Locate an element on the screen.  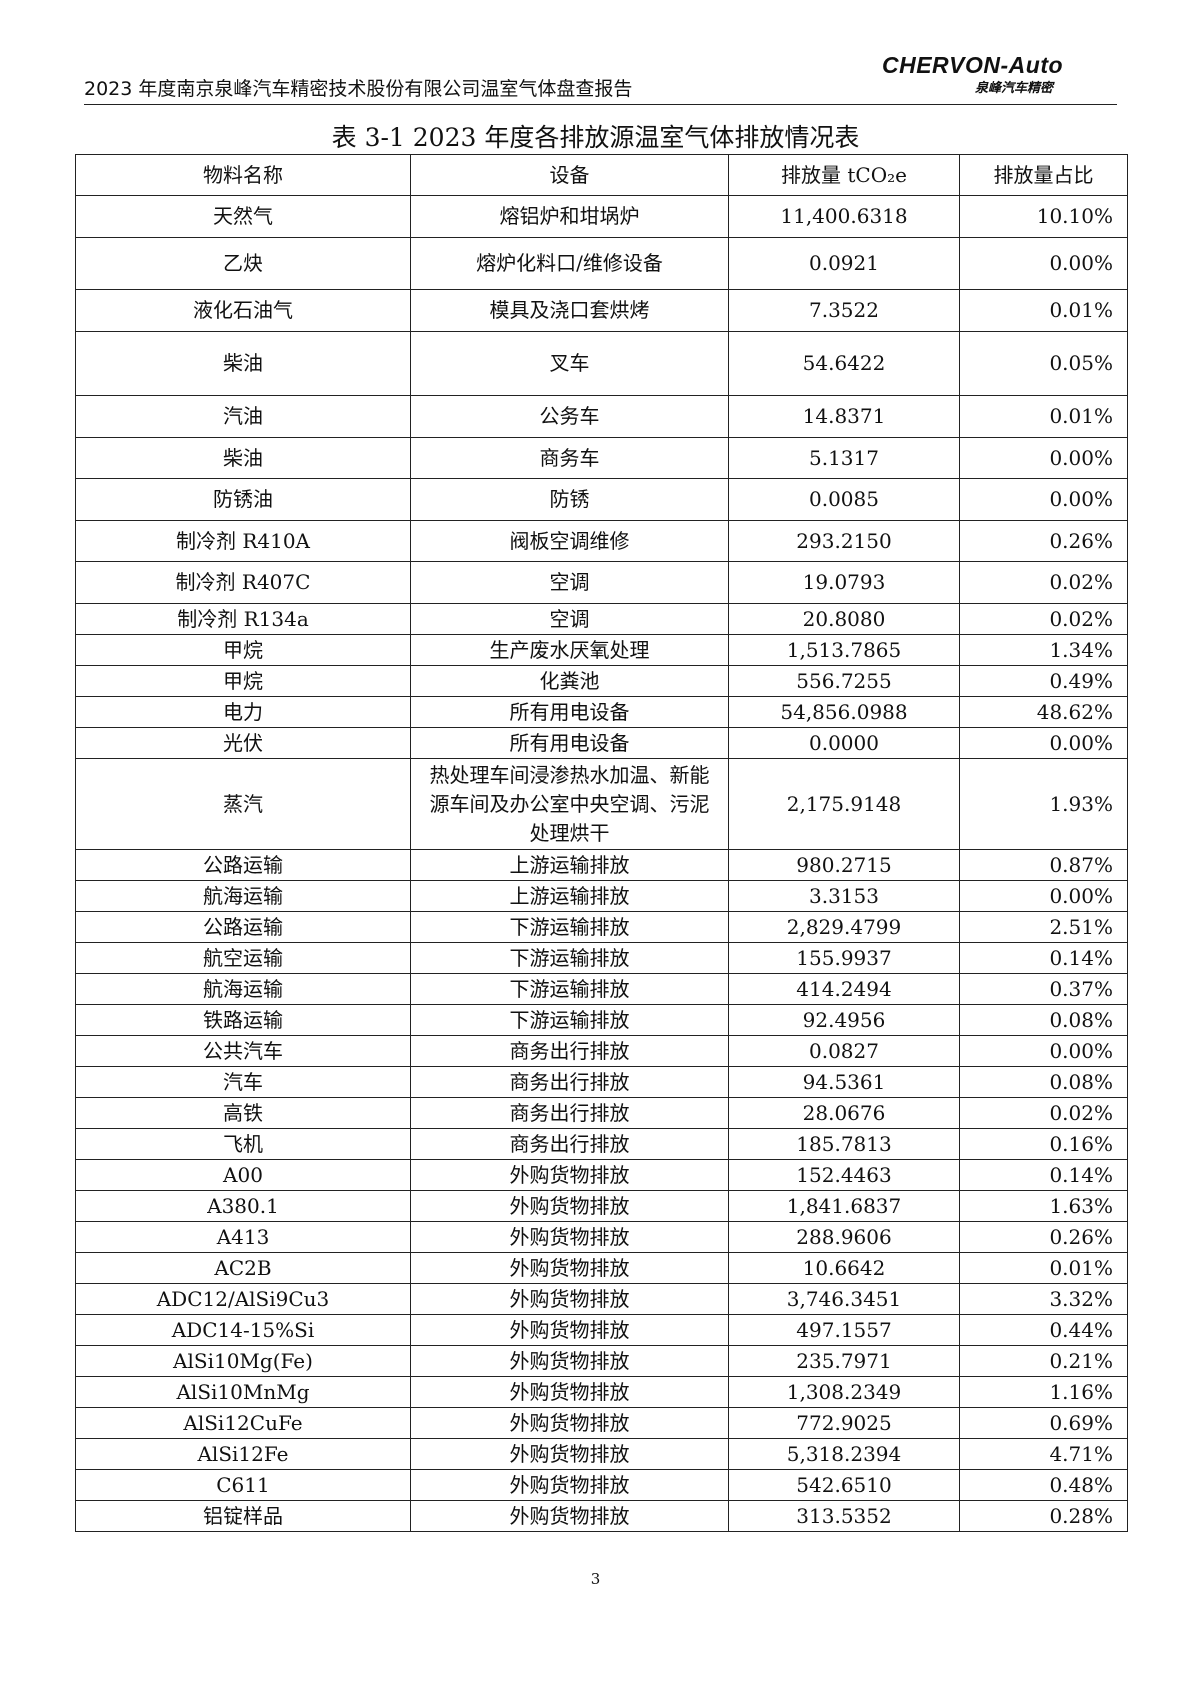
table-row: C611 外购货物排放 542.6510 0.48% is located at coordinates (601, 1485).